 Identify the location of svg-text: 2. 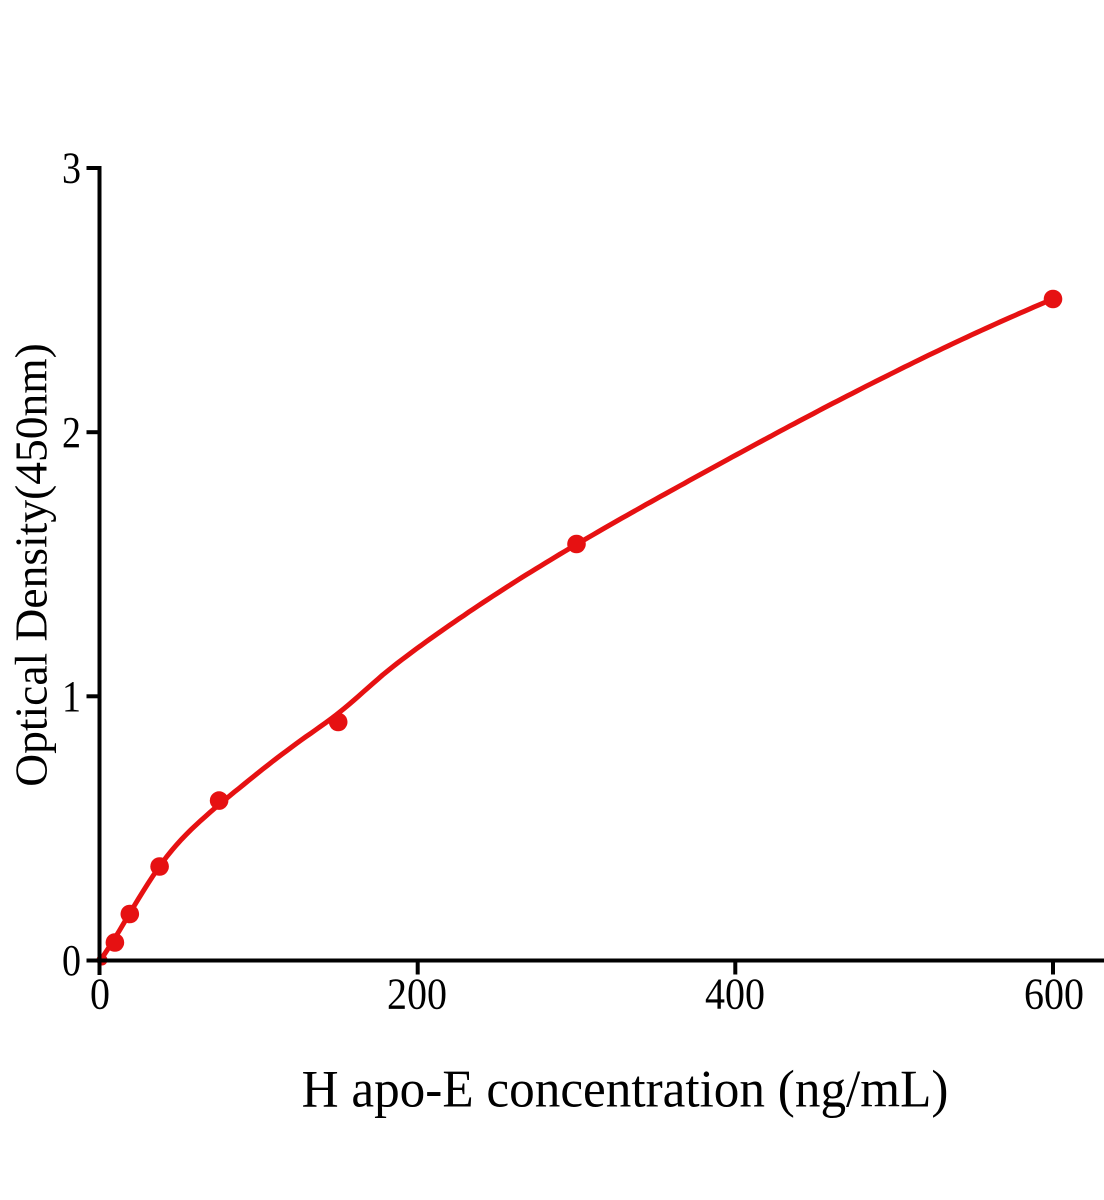
(71, 431).